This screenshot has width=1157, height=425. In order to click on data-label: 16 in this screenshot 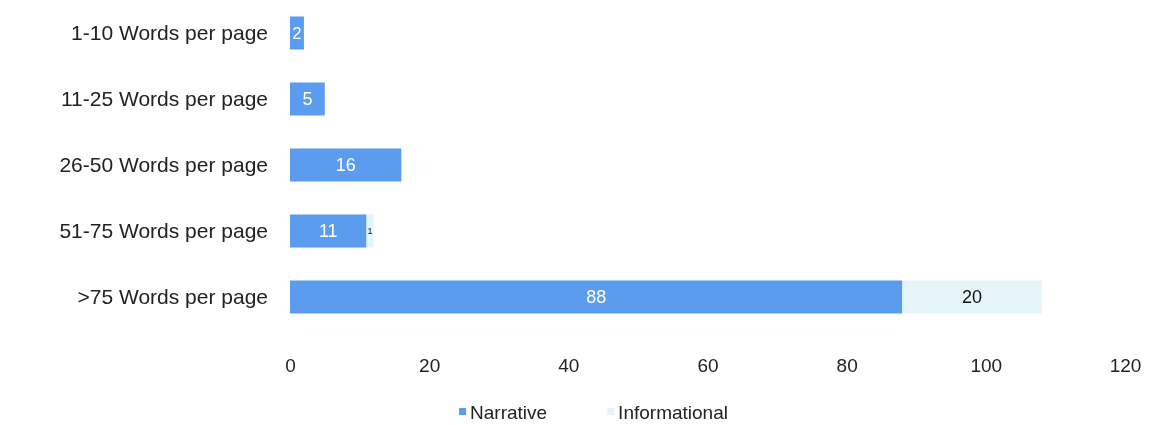, I will do `click(345, 165)`.